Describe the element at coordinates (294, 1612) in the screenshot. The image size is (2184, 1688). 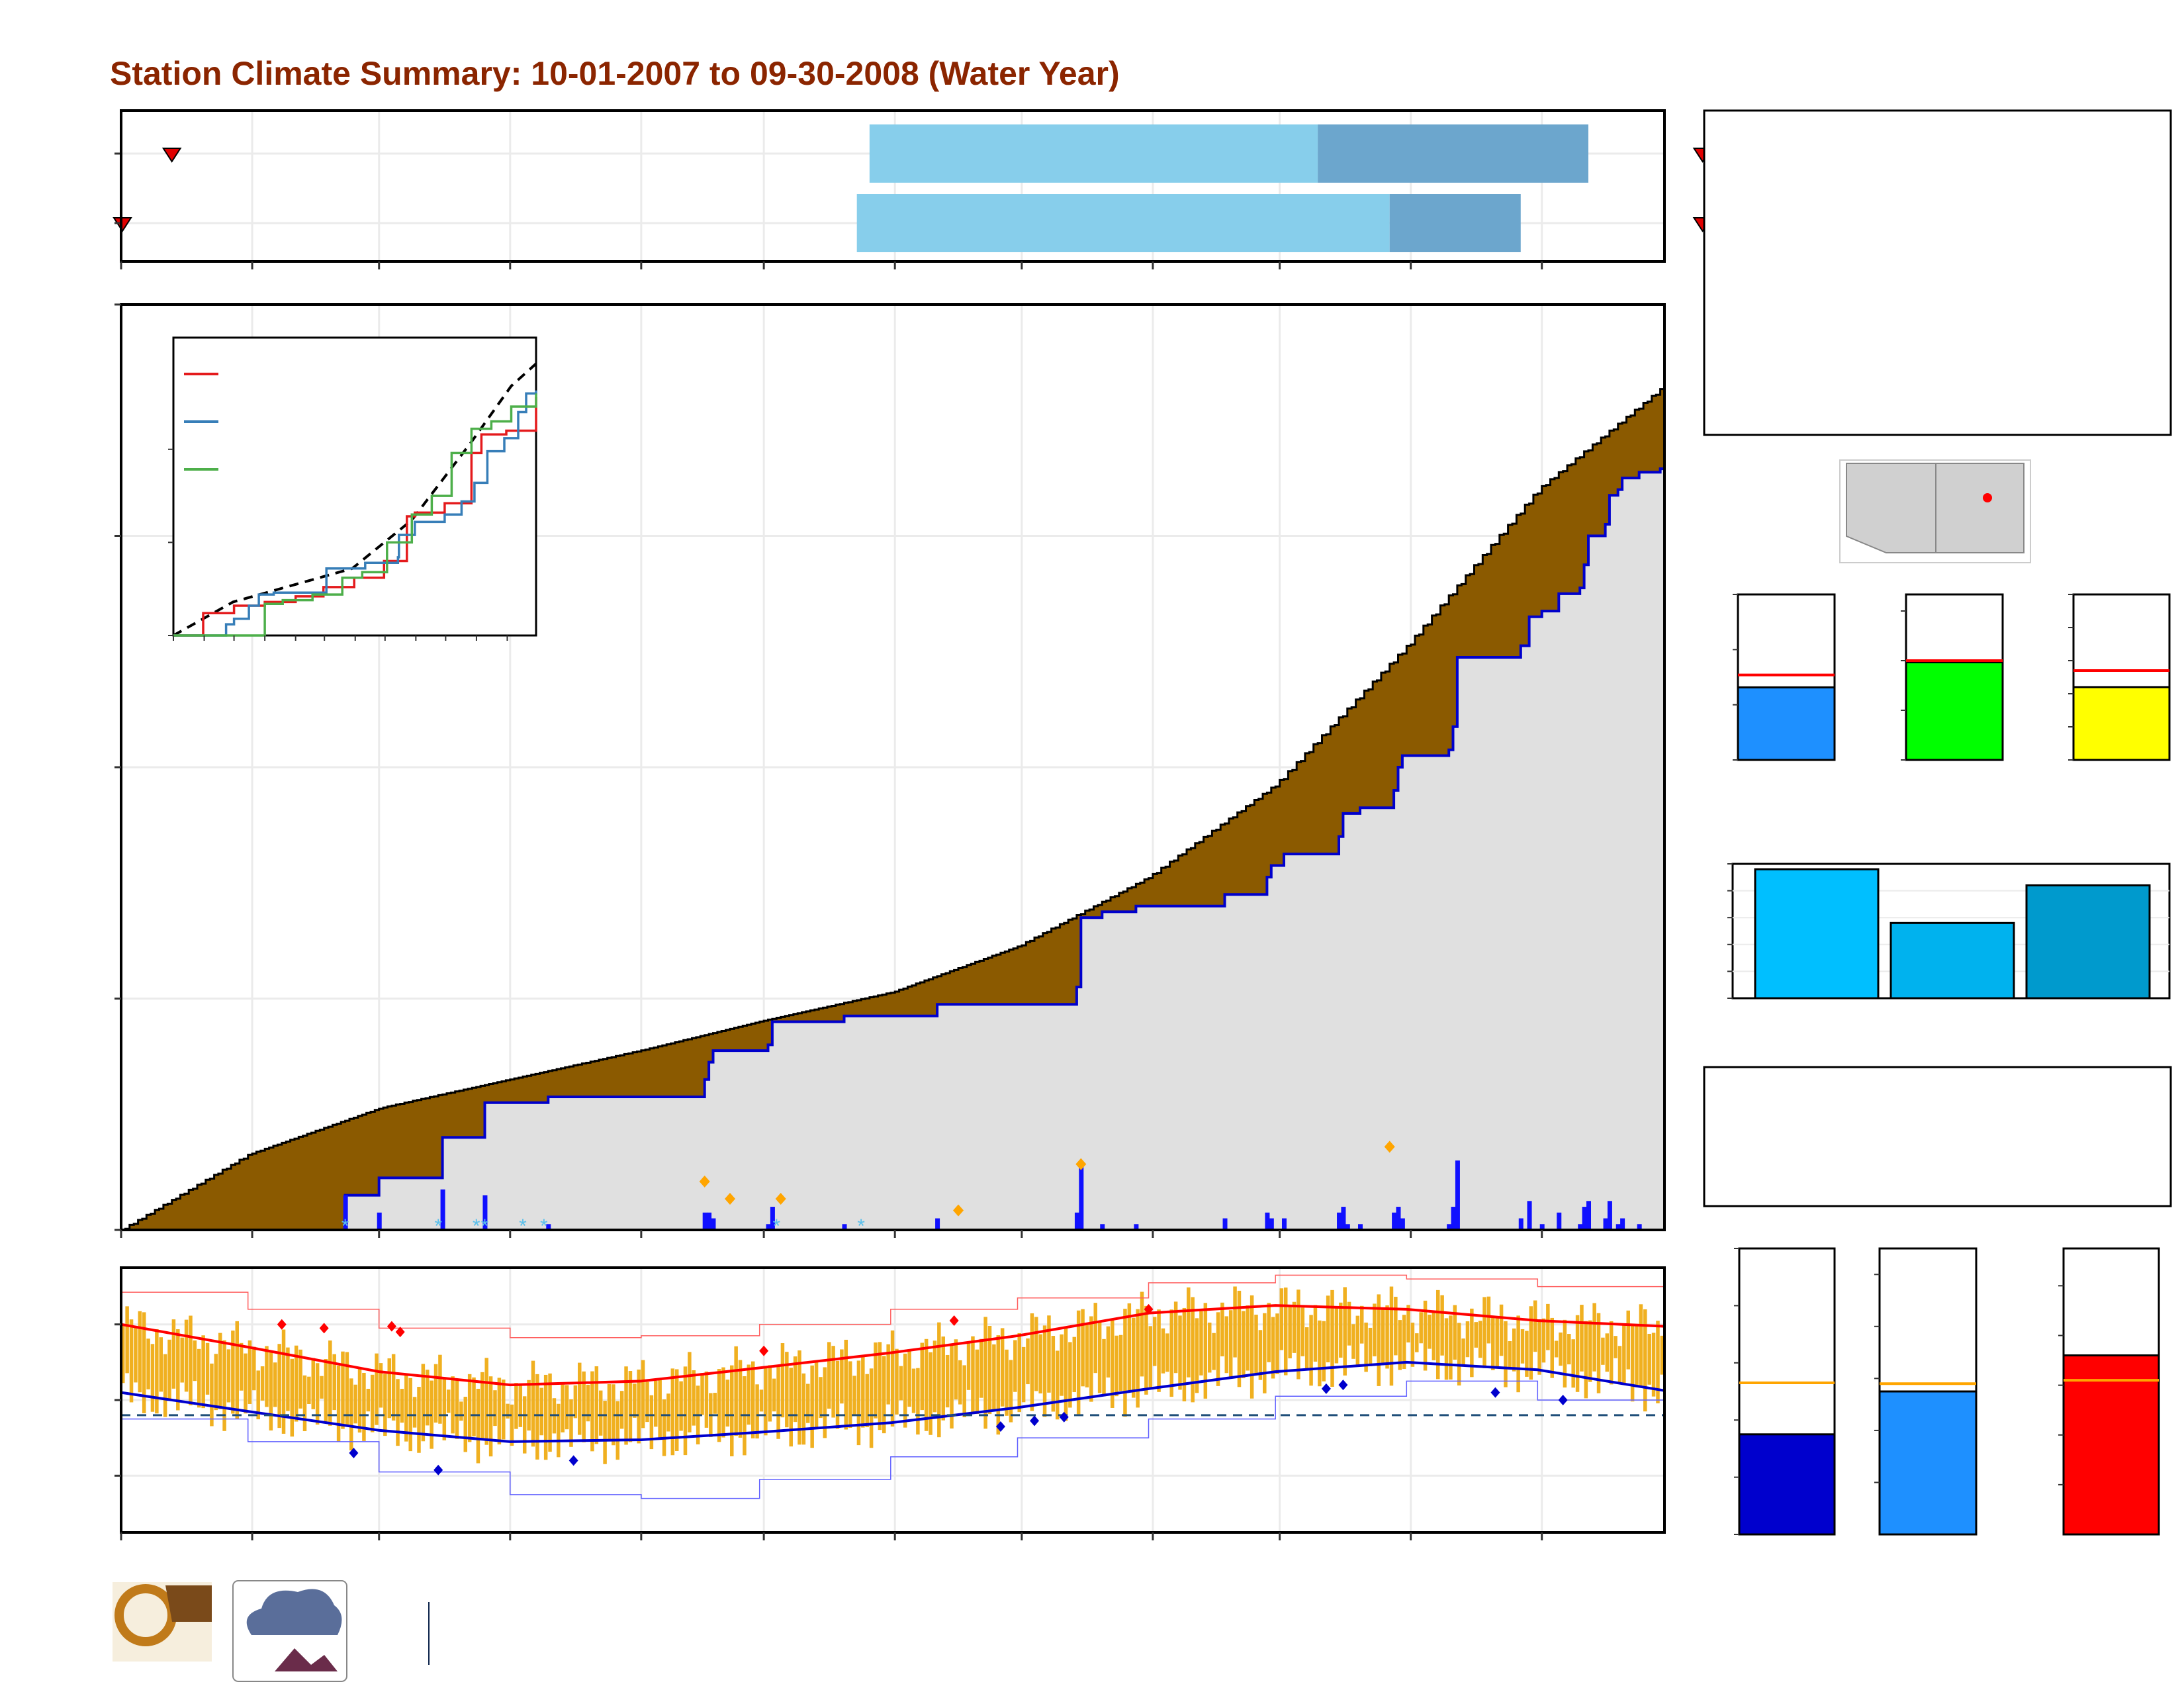
I see `csap-logo-cloud` at that location.